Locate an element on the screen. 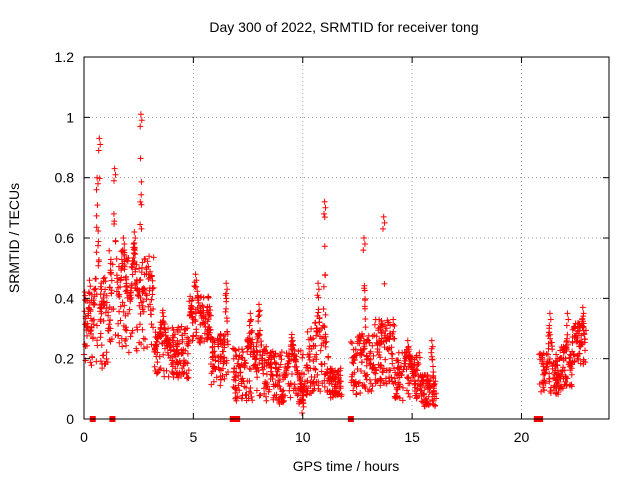 This screenshot has width=640, height=480. y-tick-label: 1.2 is located at coordinates (65, 57).